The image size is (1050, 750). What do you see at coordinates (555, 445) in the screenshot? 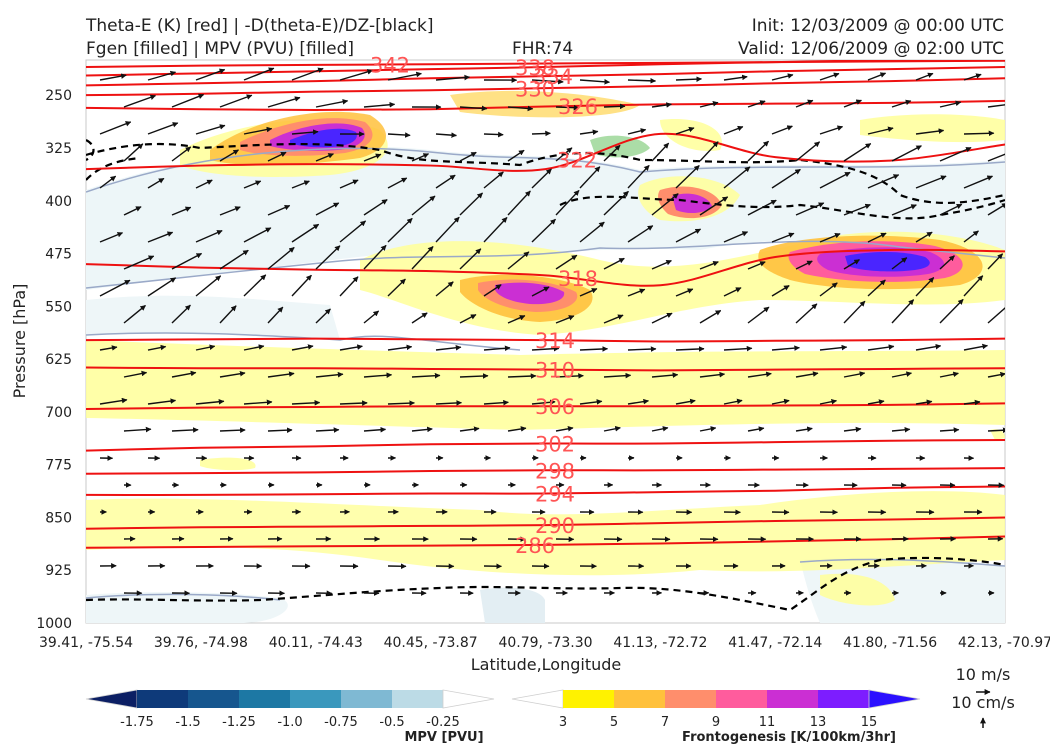
I see `theta-e-label: 302` at bounding box center [555, 445].